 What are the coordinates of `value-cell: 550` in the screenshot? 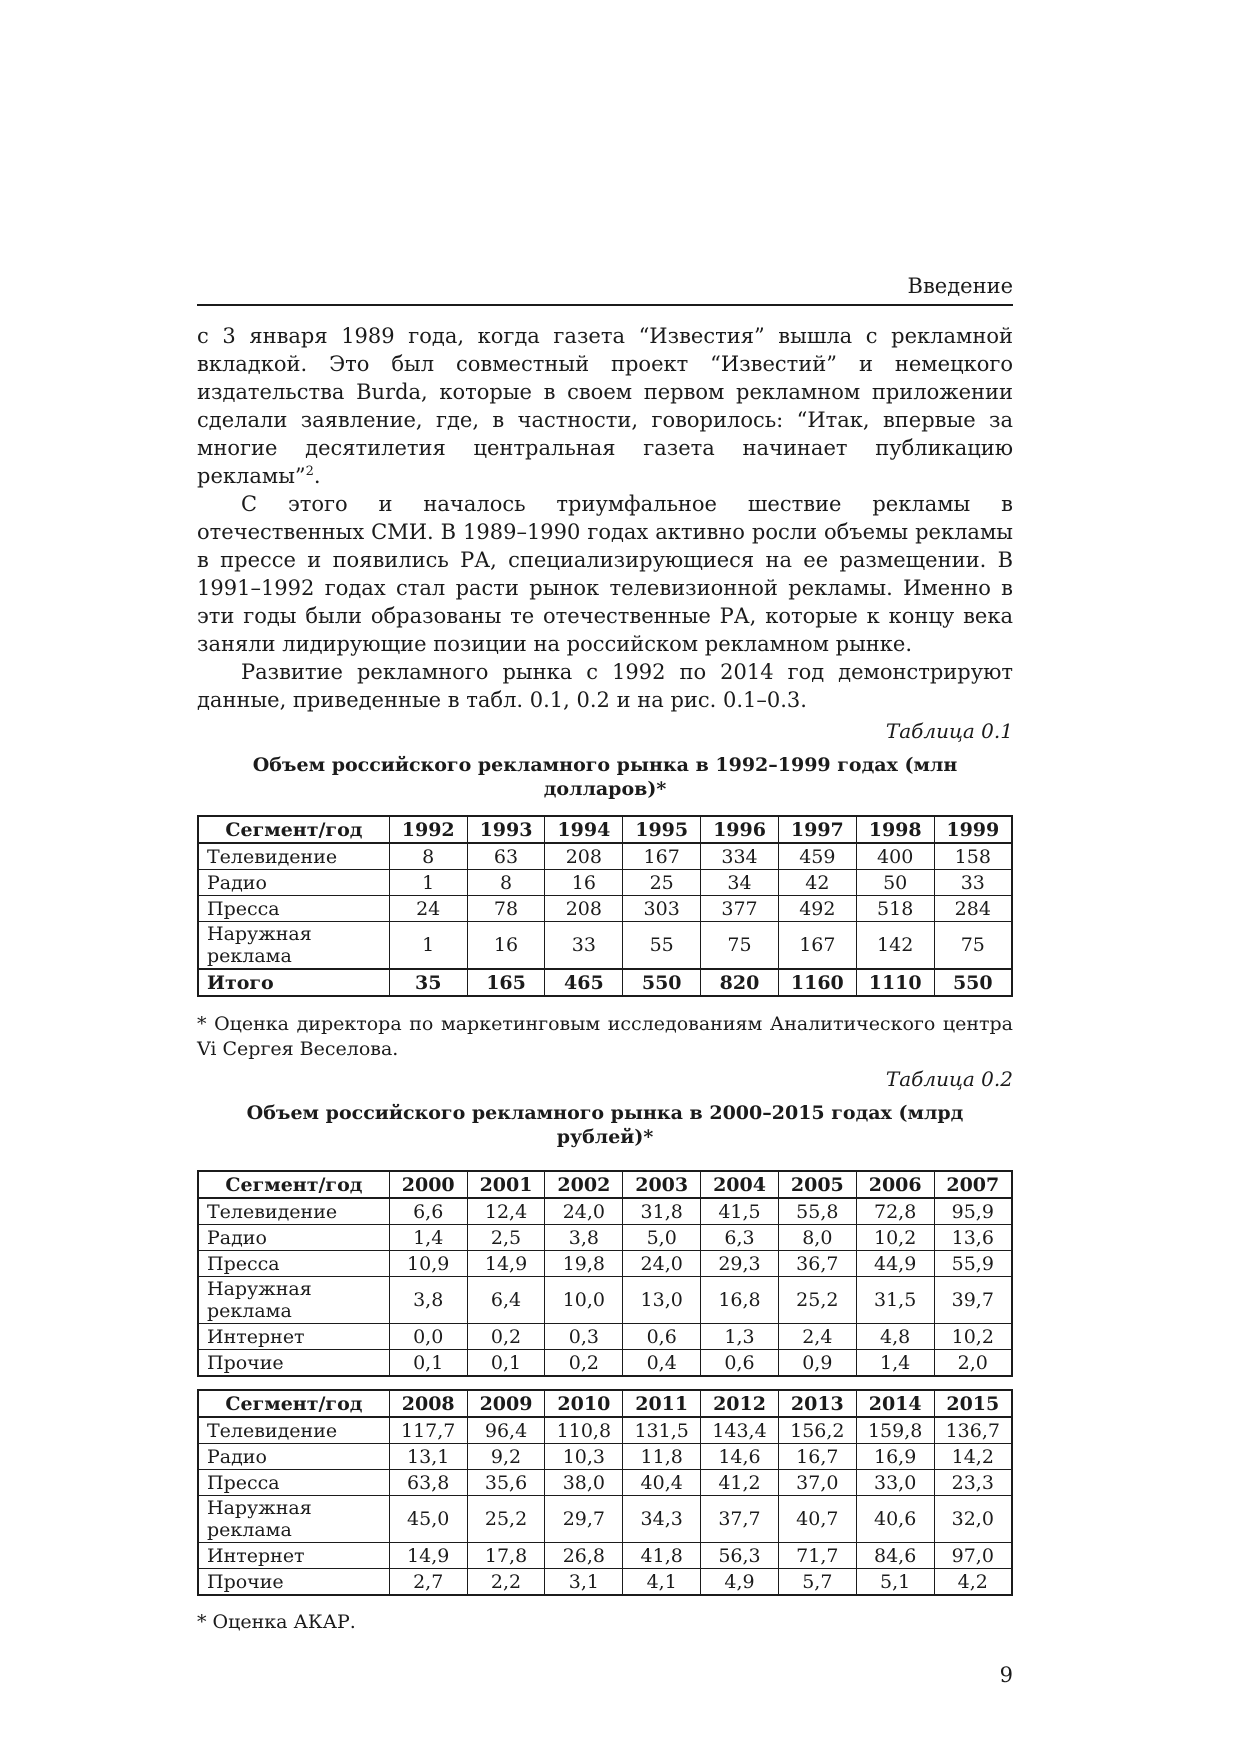 It's located at (973, 982).